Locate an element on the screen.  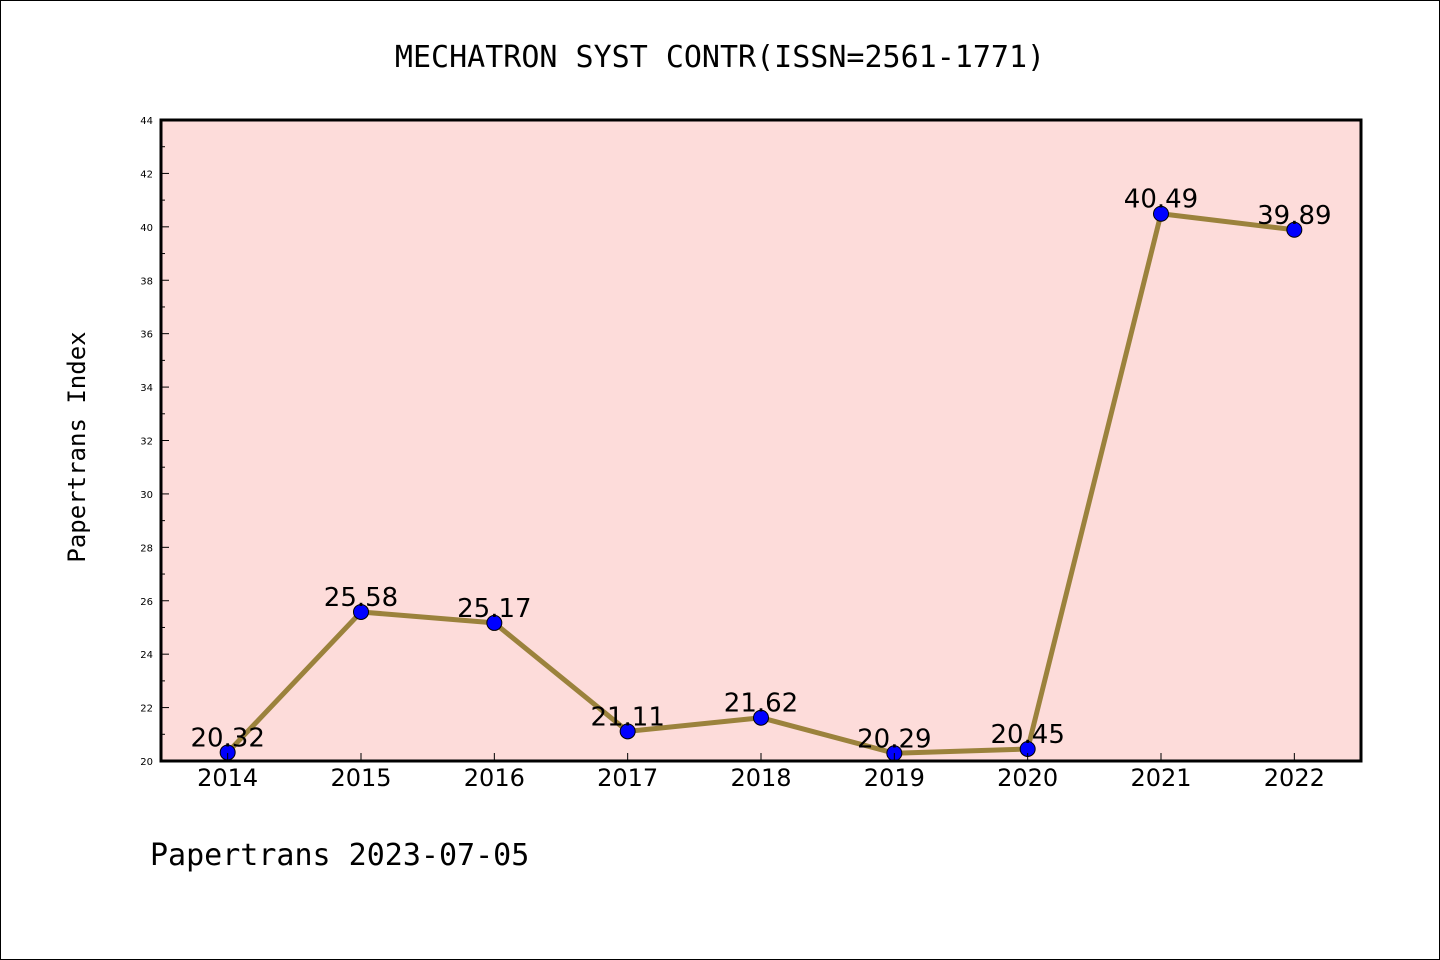
x-tick-label: 2018 is located at coordinates (760, 778).